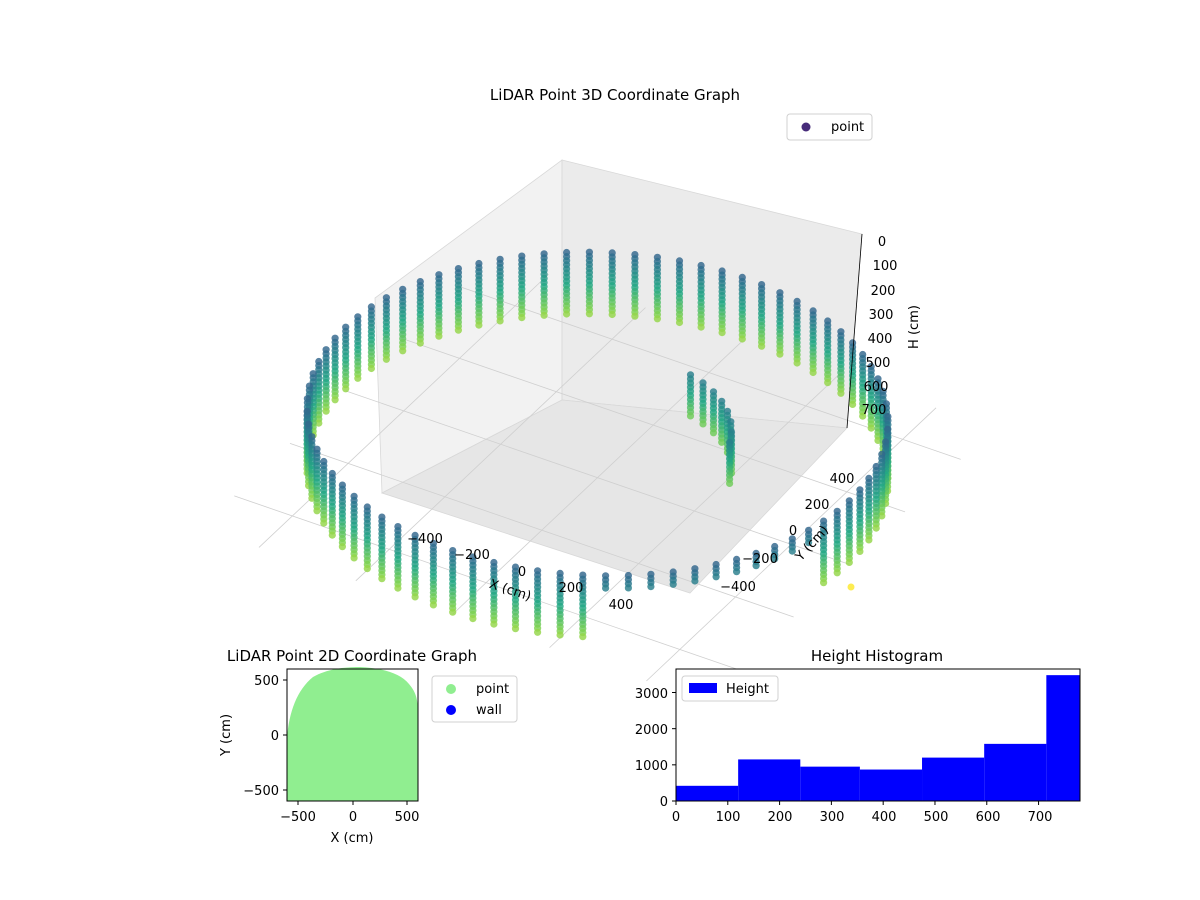  I want to click on chart-2d-x-label: X (cm), so click(352, 838).